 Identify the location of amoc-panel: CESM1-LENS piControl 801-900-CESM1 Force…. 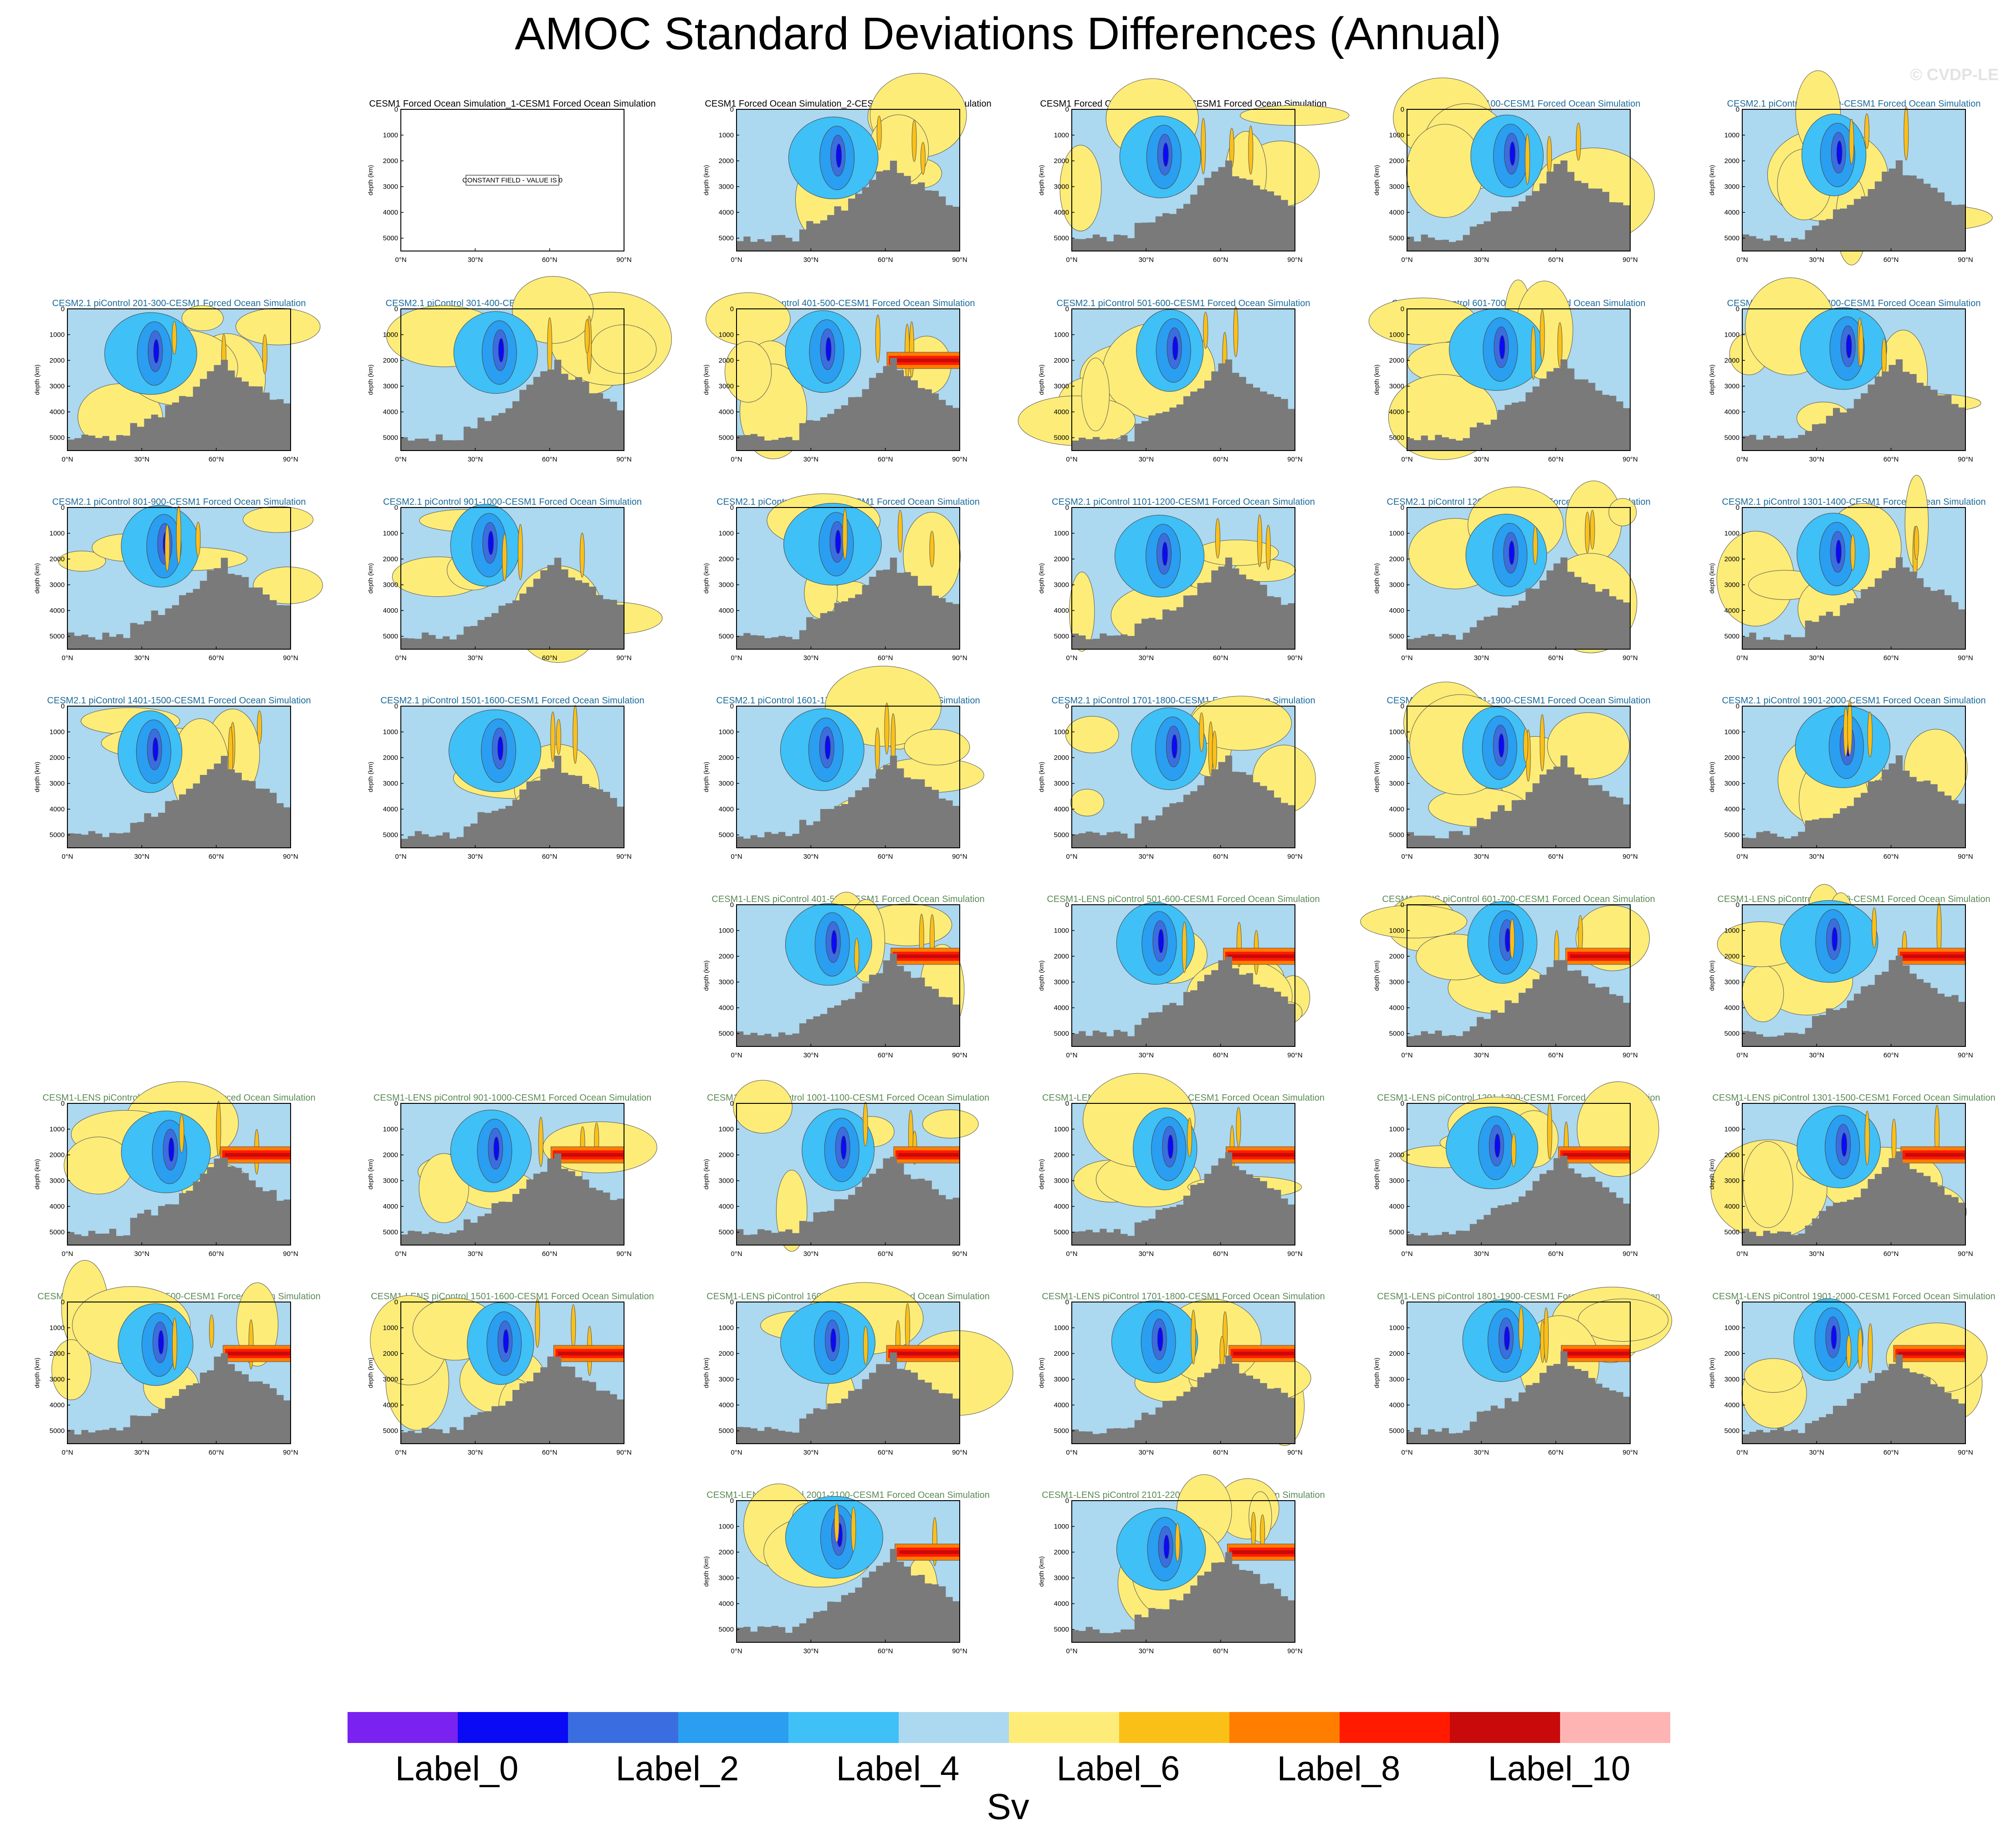
(174, 1176).